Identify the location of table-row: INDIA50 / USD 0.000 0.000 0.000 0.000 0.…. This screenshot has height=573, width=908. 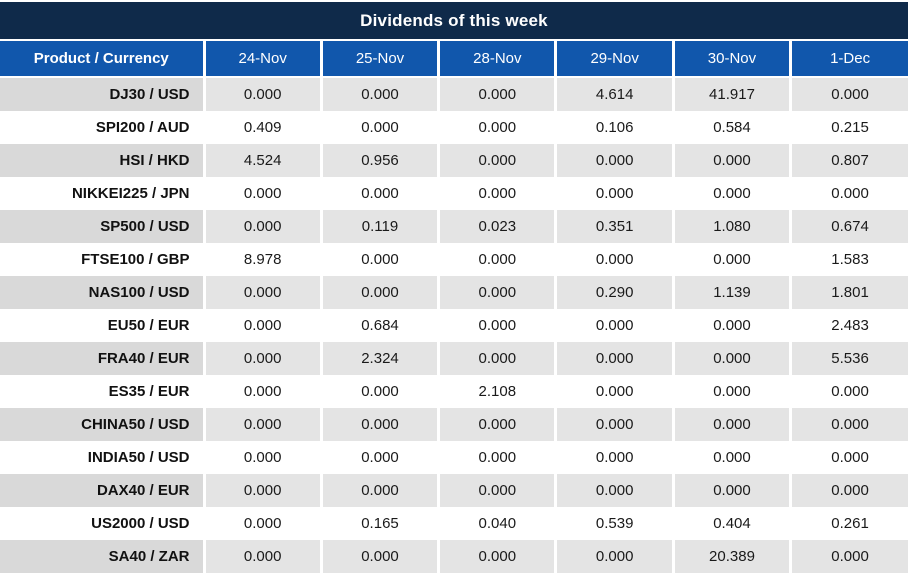
(454, 457).